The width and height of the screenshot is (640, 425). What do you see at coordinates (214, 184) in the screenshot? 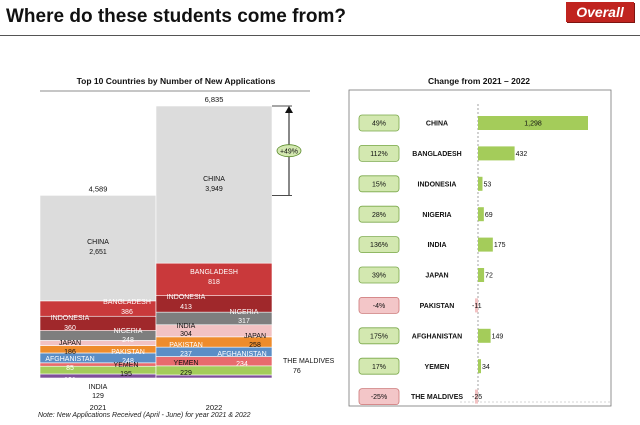
I see `bar-segment-china-2022` at bounding box center [214, 184].